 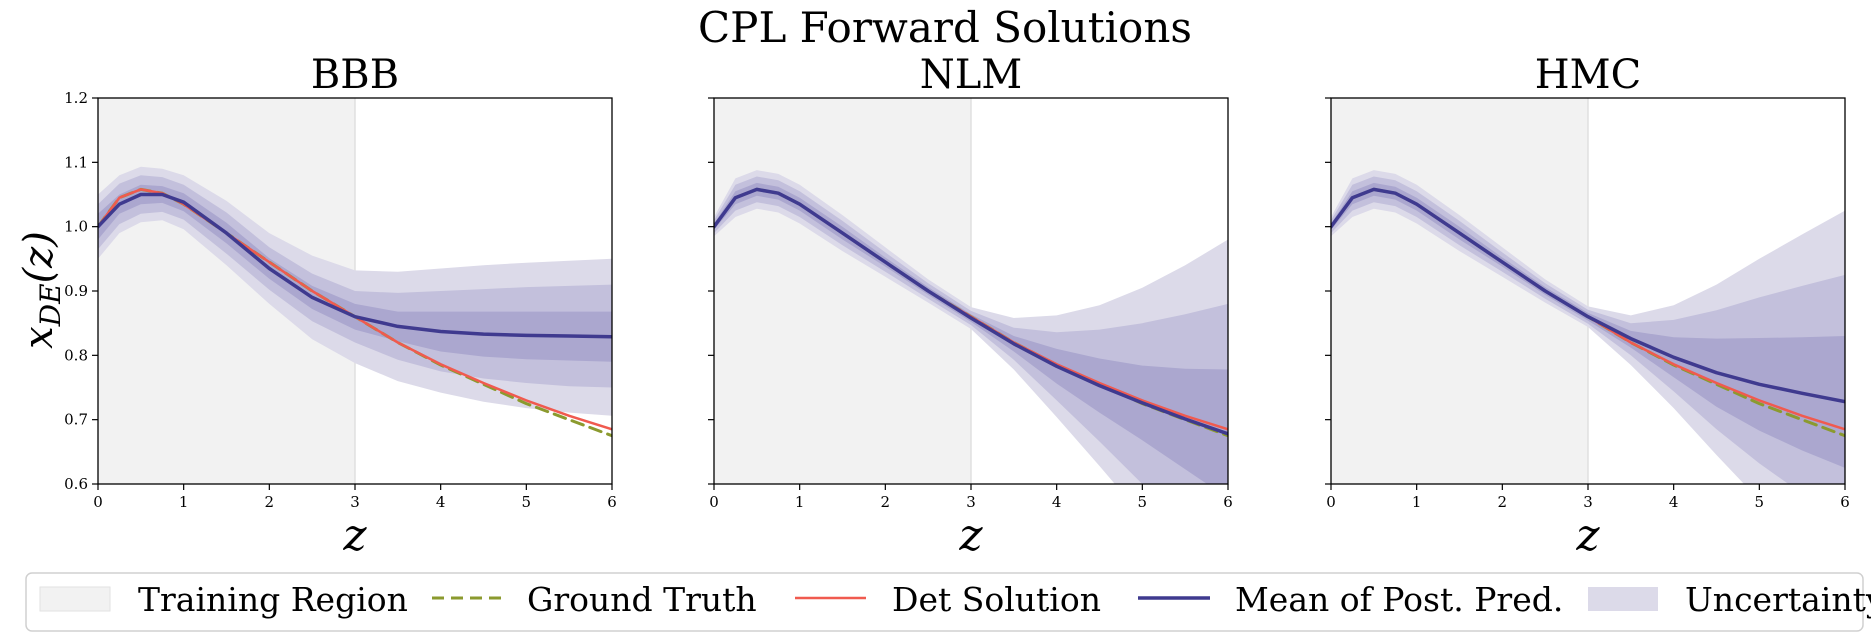 I want to click on legend-training-region-label: Training Region, so click(x=273, y=599).